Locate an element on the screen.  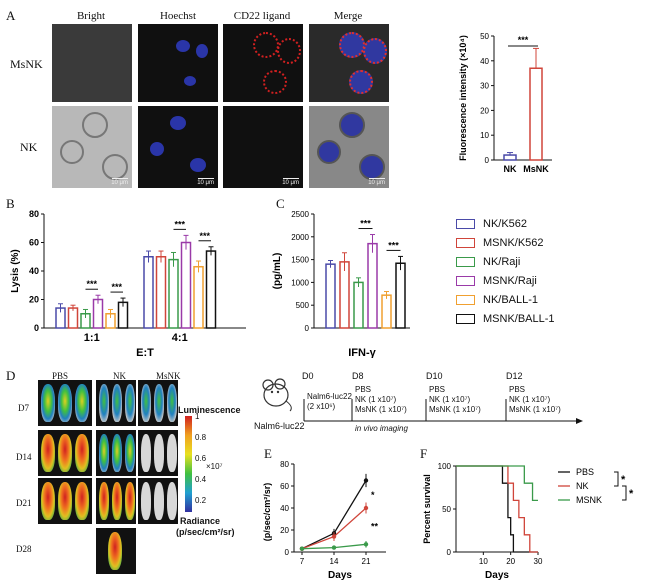
d-row-d14: D14 is located at coordinates (24, 457).